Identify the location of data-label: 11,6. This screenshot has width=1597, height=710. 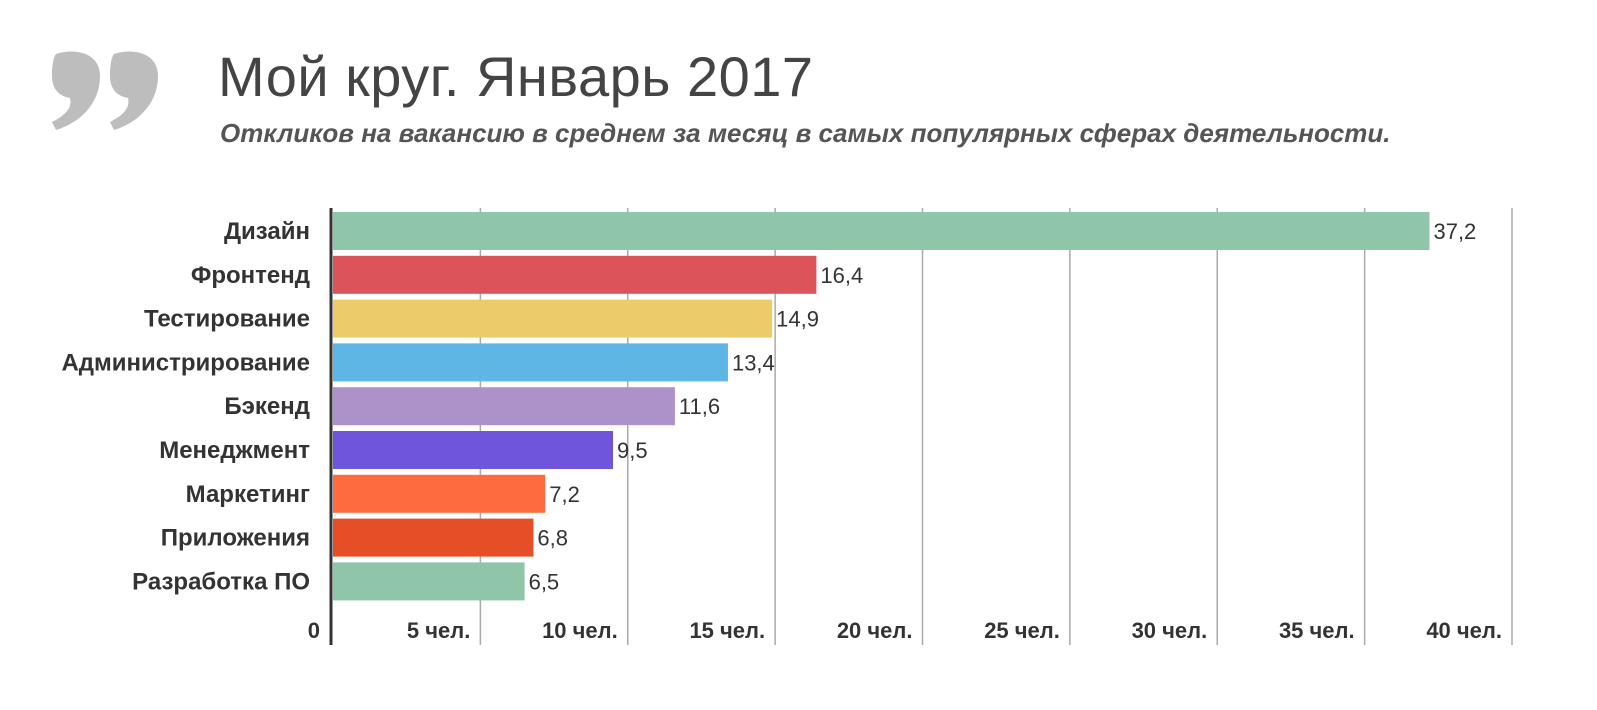
(699, 406).